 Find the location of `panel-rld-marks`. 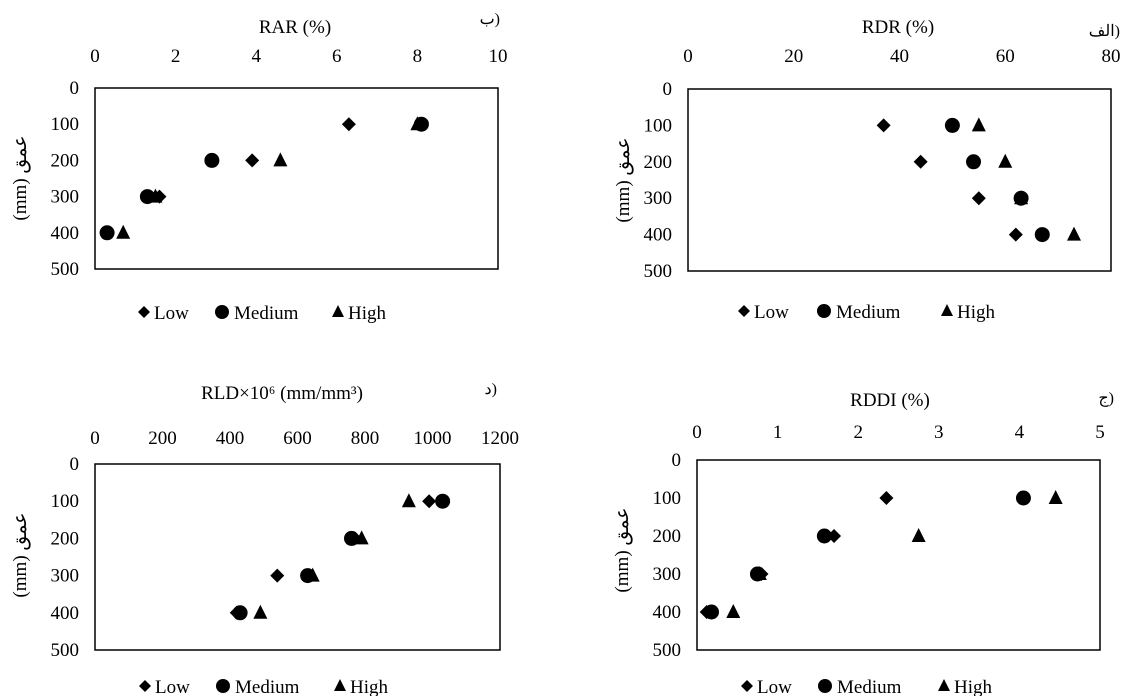

panel-rld-marks is located at coordinates (340, 557).